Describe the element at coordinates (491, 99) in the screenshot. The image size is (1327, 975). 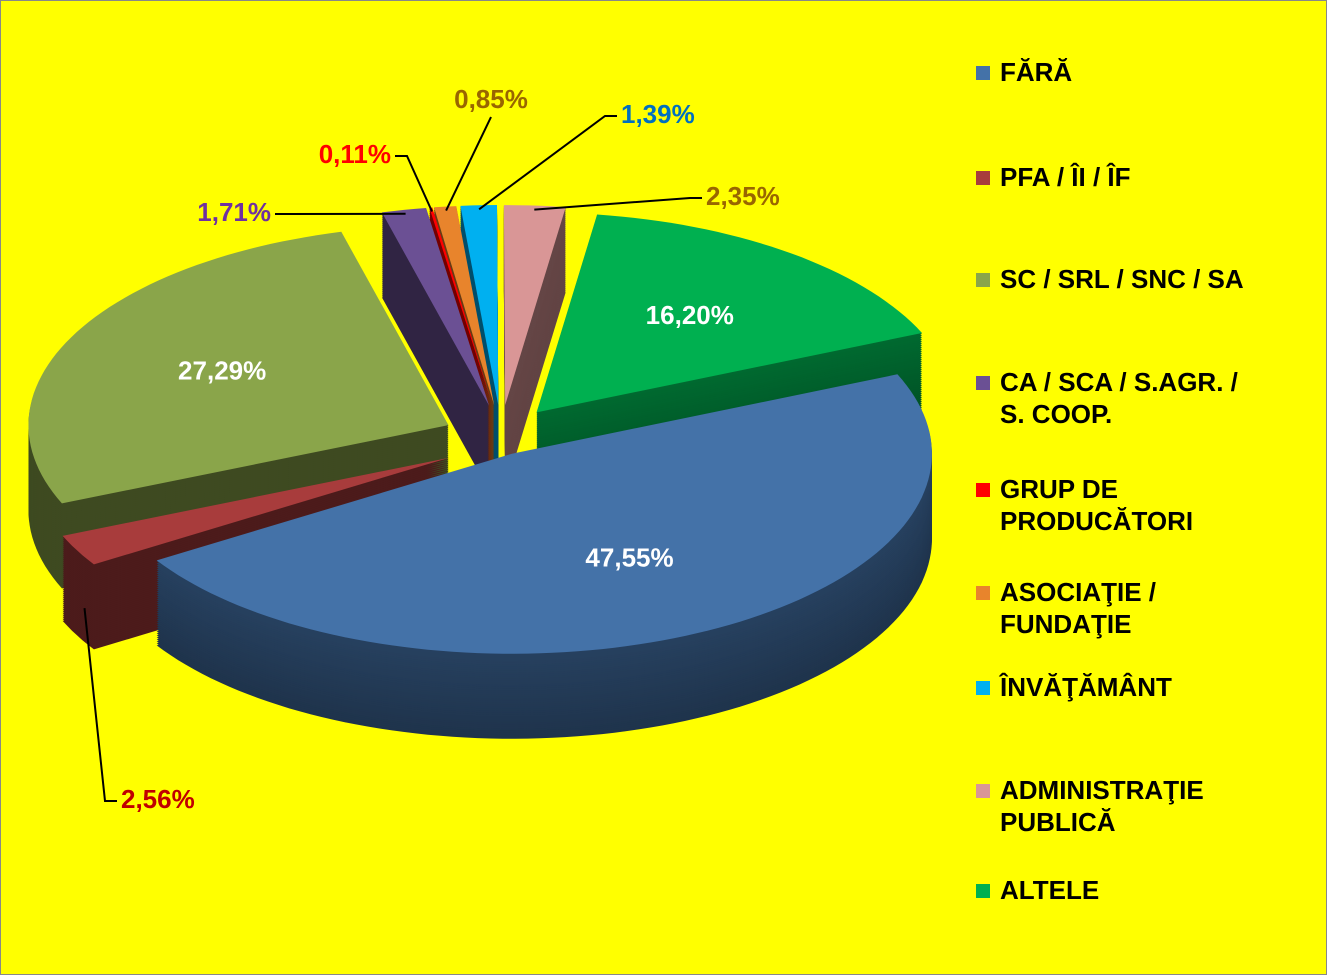
I see `data-label: 0,85%` at that location.